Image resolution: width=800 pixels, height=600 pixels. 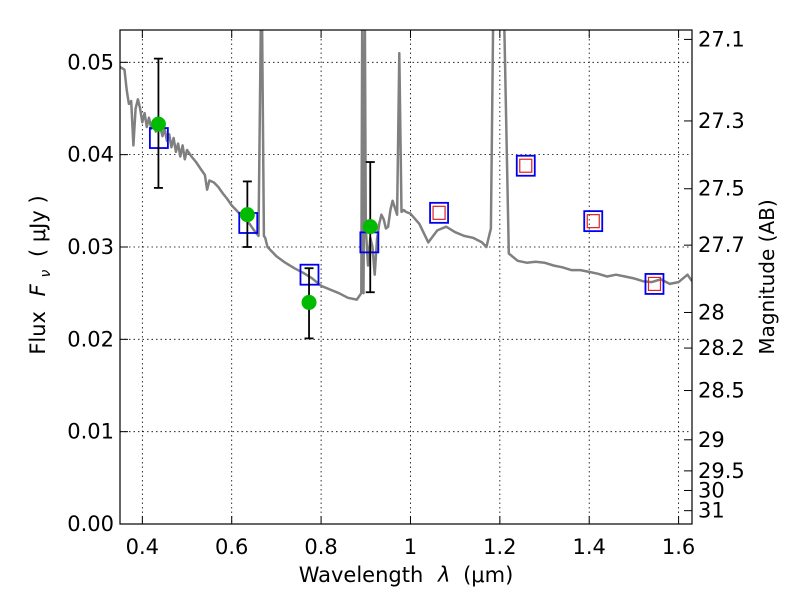 What do you see at coordinates (721, 245) in the screenshot?
I see `y2-tick-label: 27.7` at bounding box center [721, 245].